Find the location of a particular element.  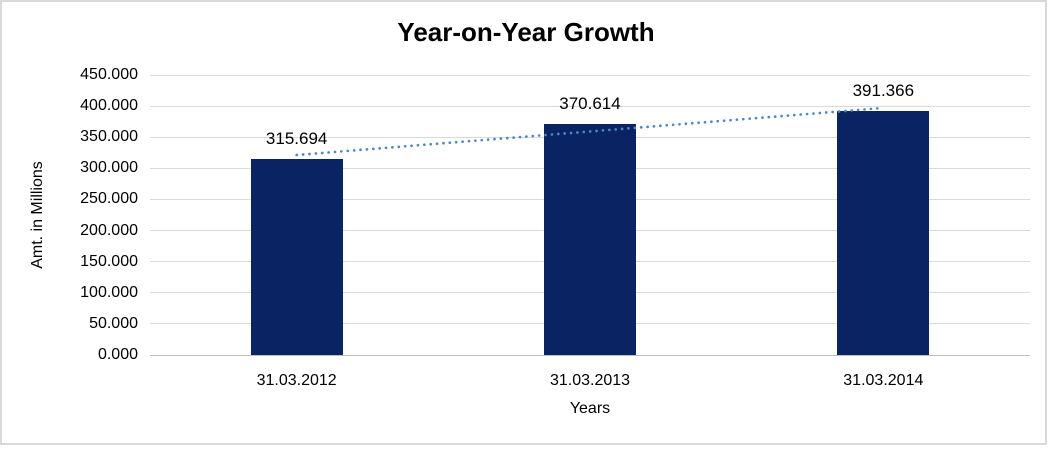

y-tick-label: 250.000 is located at coordinates (109, 199).